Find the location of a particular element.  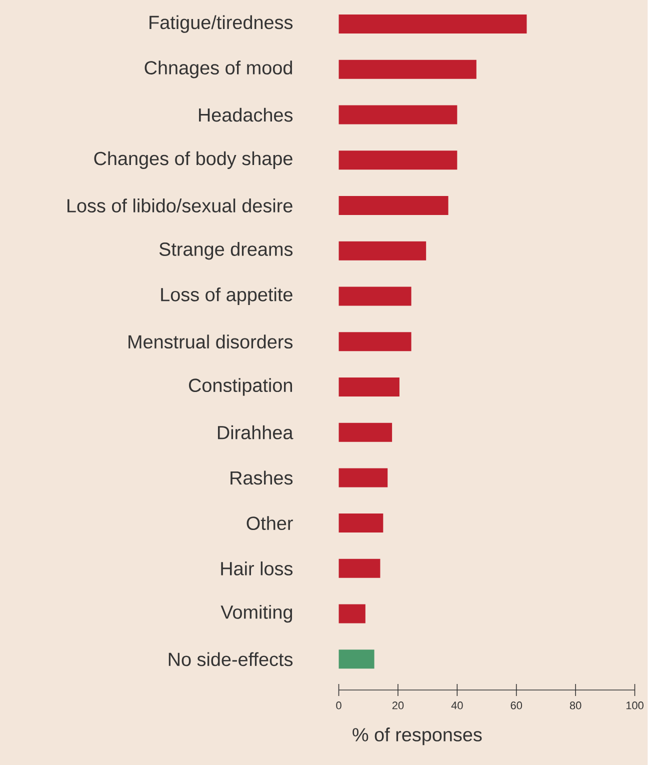

y-tick-label: Strange dreams is located at coordinates (226, 251).